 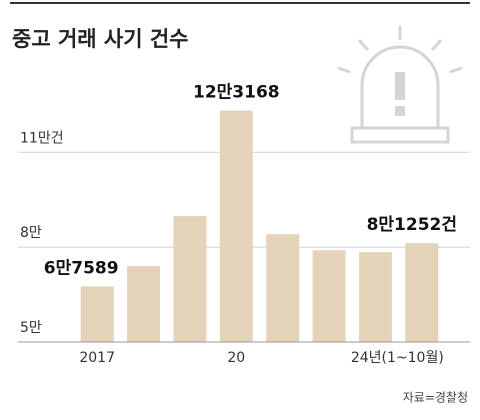 I want to click on y-tick-label: 11만건, so click(x=42, y=138).